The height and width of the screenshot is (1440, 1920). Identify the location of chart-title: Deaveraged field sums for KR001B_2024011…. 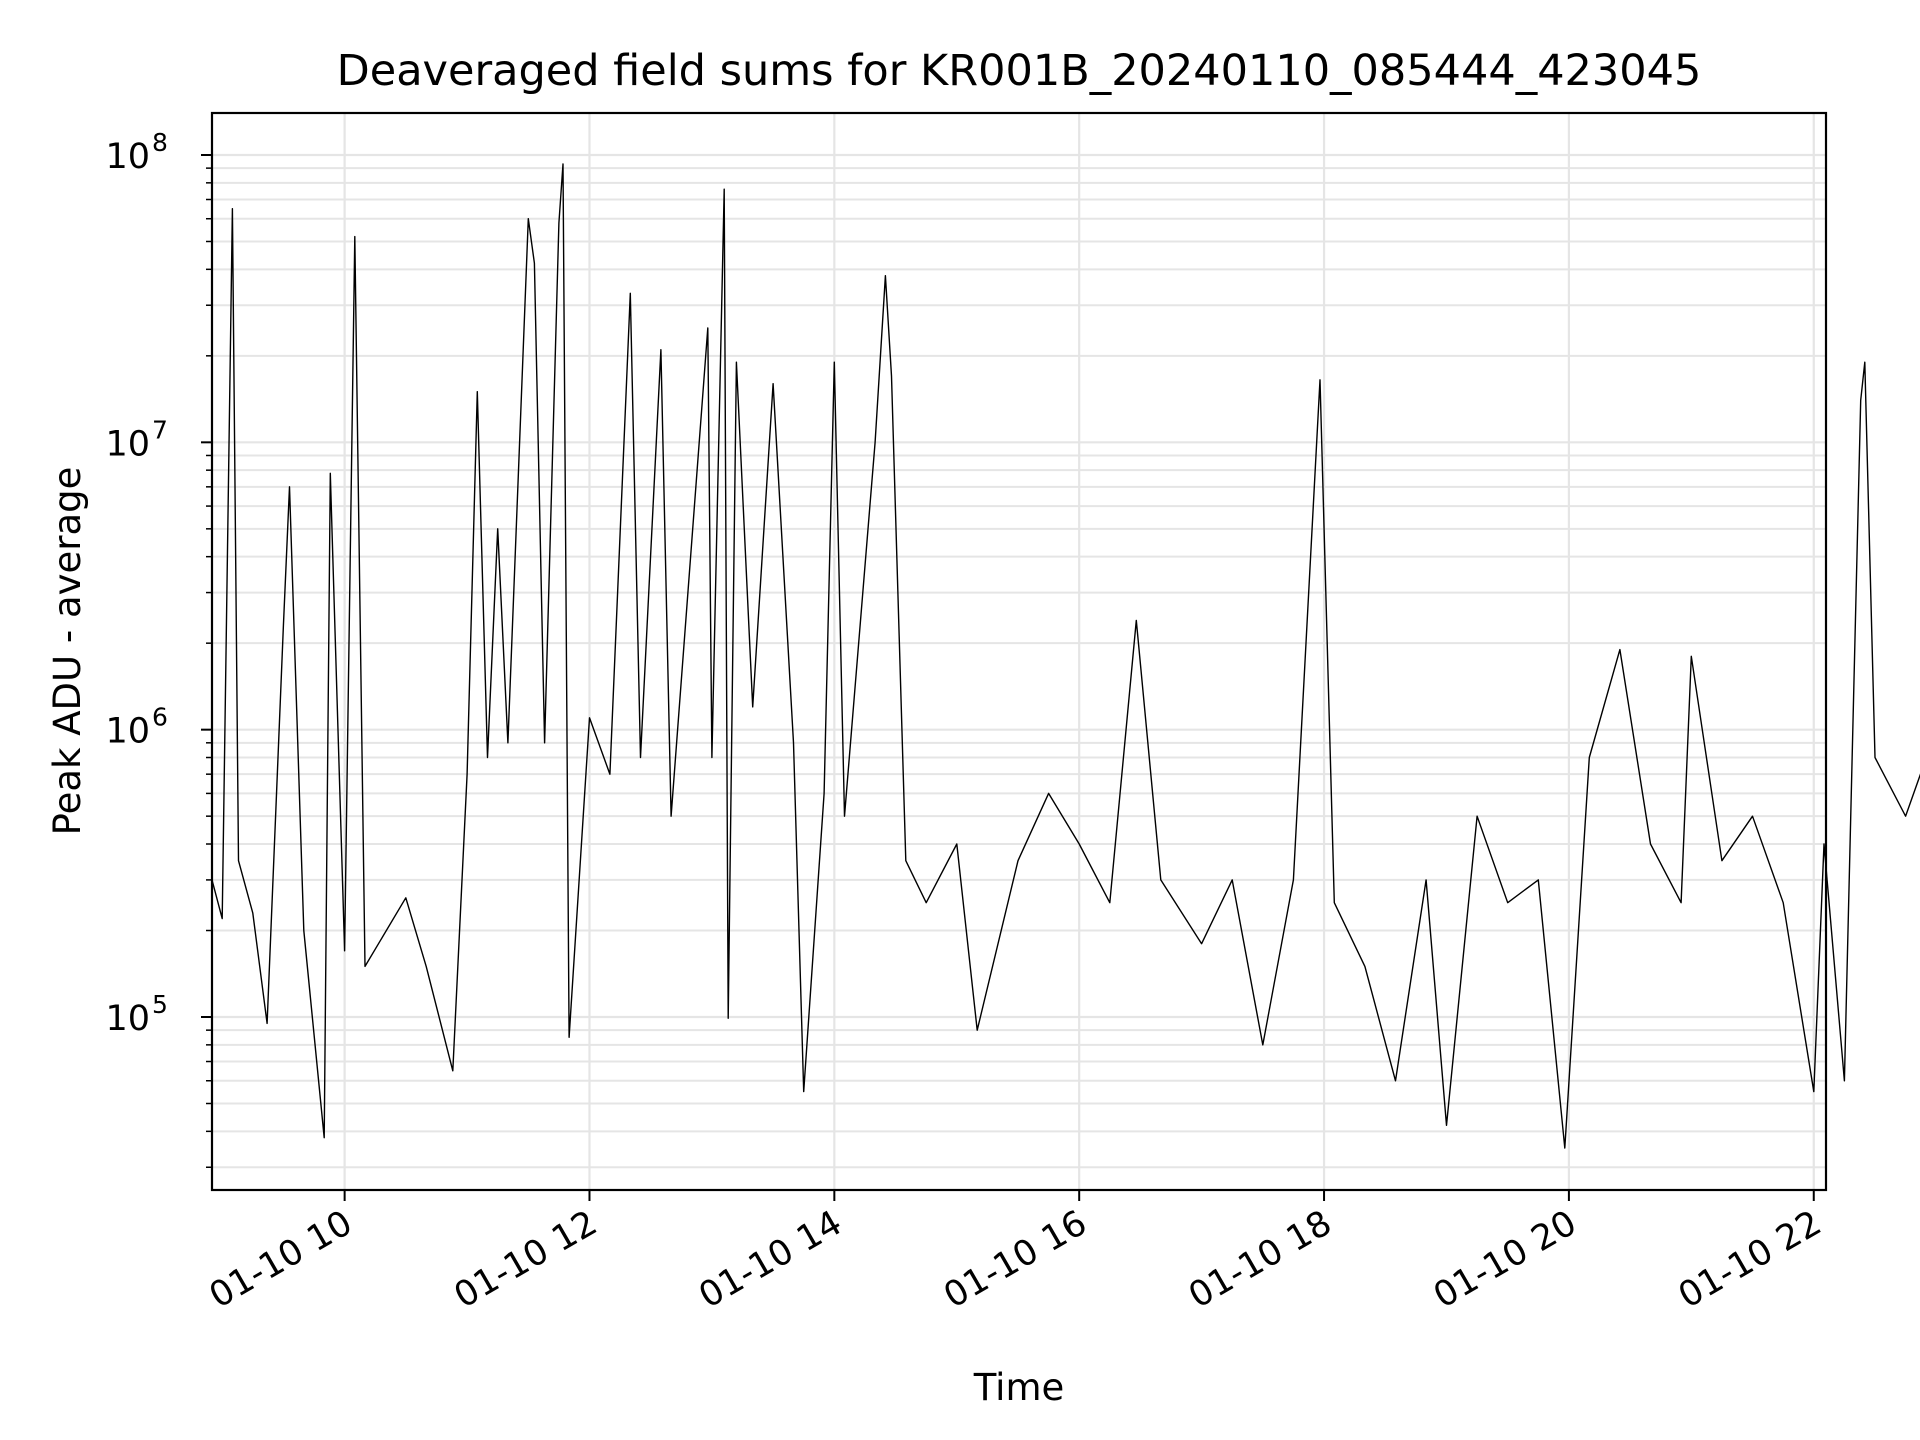
(1019, 71).